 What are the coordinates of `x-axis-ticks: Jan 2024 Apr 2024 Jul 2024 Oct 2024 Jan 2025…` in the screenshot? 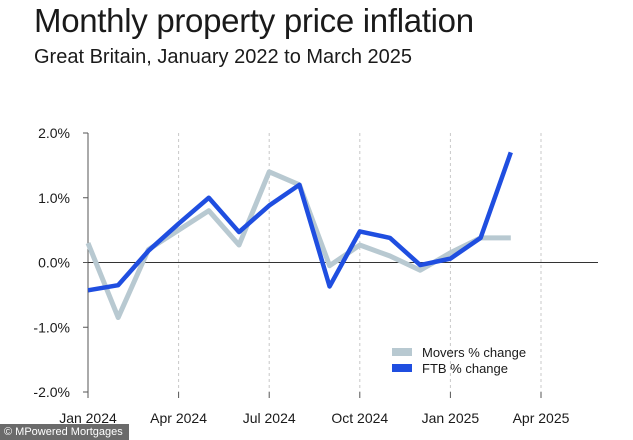 It's located at (314, 409).